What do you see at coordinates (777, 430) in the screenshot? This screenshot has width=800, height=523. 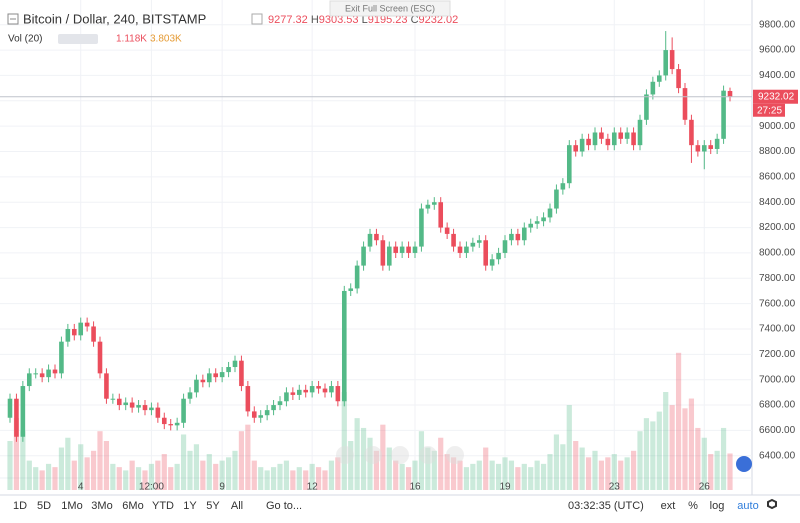 I see `y-tick-label: 6600.00` at bounding box center [777, 430].